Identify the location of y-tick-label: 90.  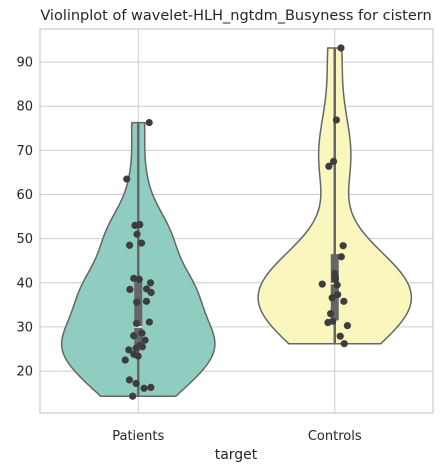
(24, 63).